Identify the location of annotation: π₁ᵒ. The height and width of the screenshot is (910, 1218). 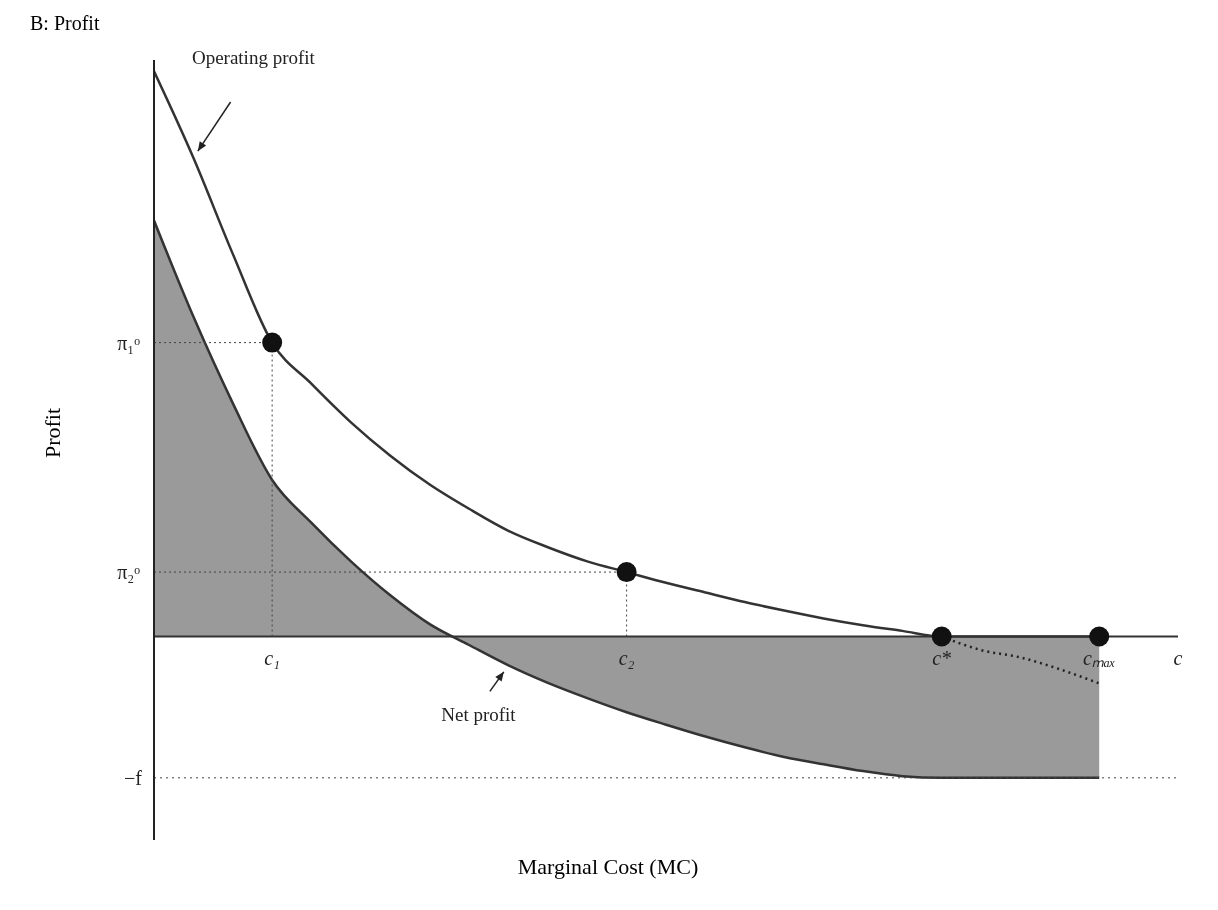
(129, 342).